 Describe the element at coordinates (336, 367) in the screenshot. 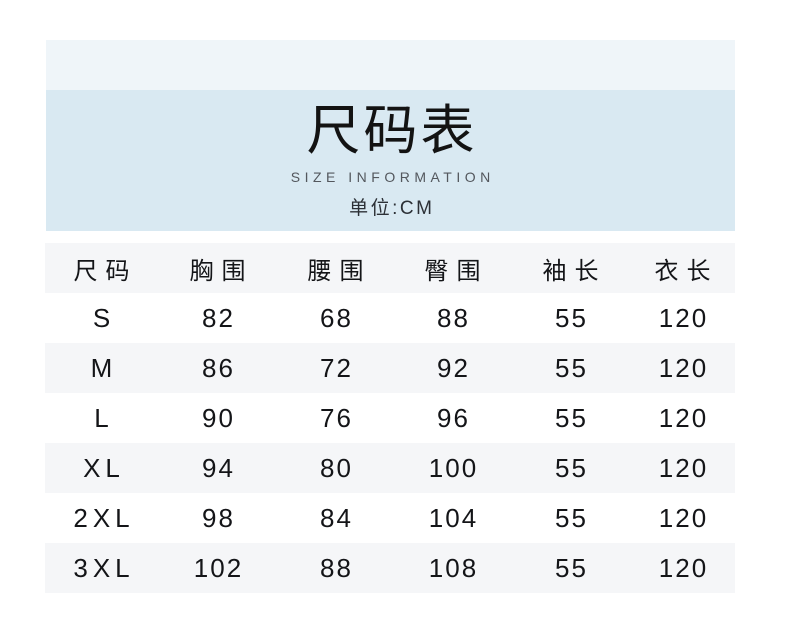

I see `value-cell: 72` at that location.